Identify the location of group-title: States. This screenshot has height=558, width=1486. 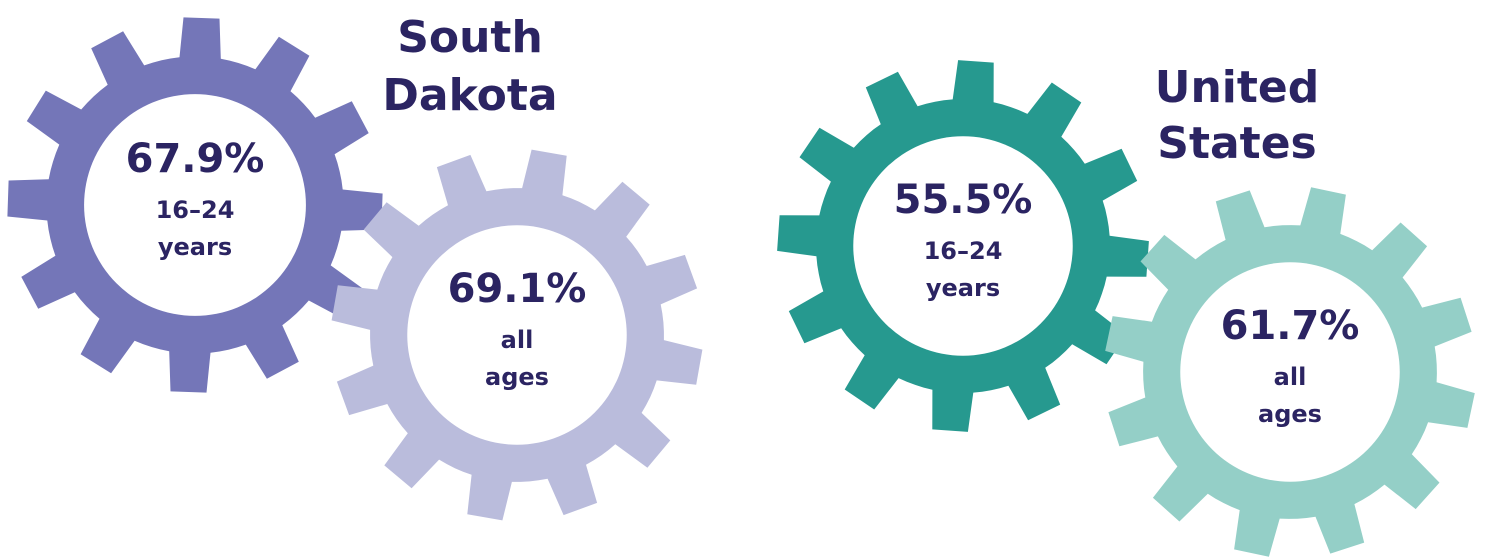
(1236, 143).